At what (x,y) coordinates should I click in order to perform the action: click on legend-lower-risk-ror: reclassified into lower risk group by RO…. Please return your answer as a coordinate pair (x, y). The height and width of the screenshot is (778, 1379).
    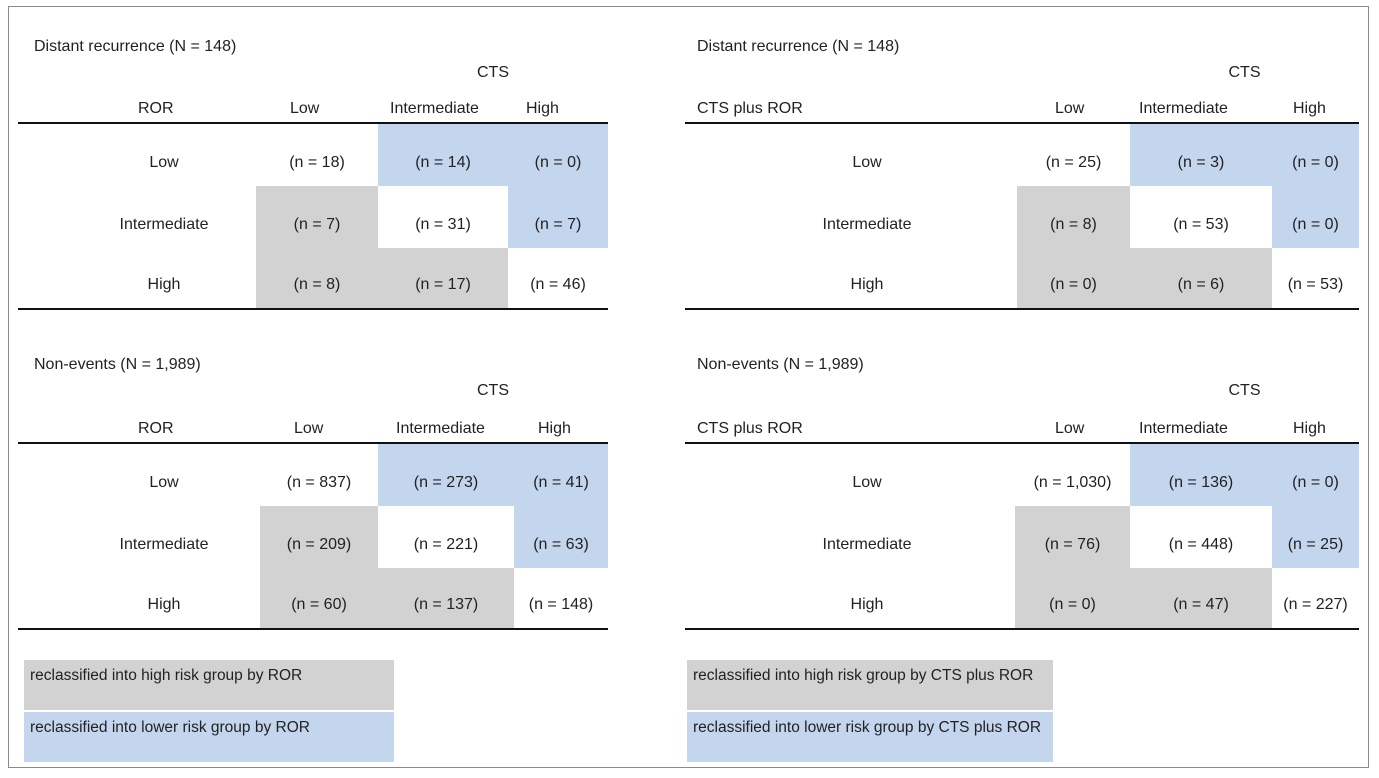
    Looking at the image, I should click on (209, 737).